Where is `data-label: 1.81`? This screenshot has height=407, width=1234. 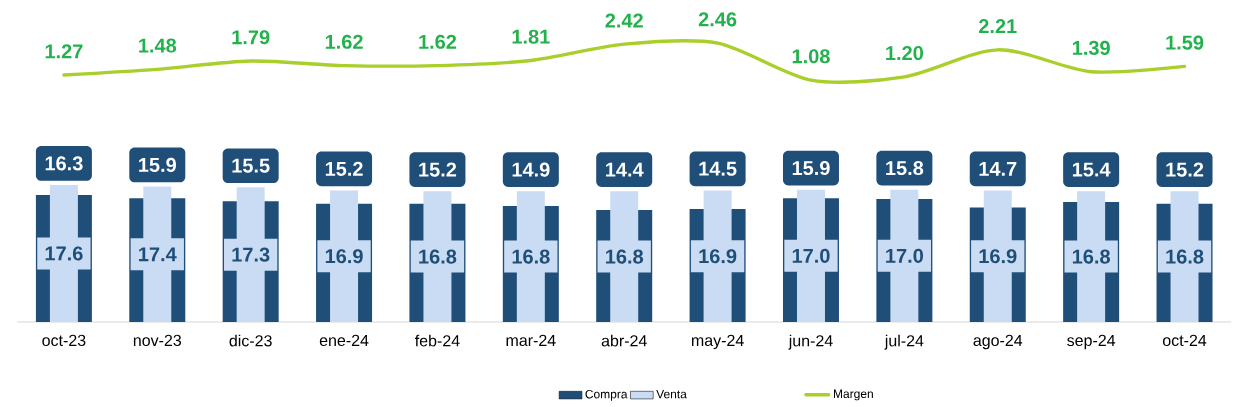 data-label: 1.81 is located at coordinates (531, 36).